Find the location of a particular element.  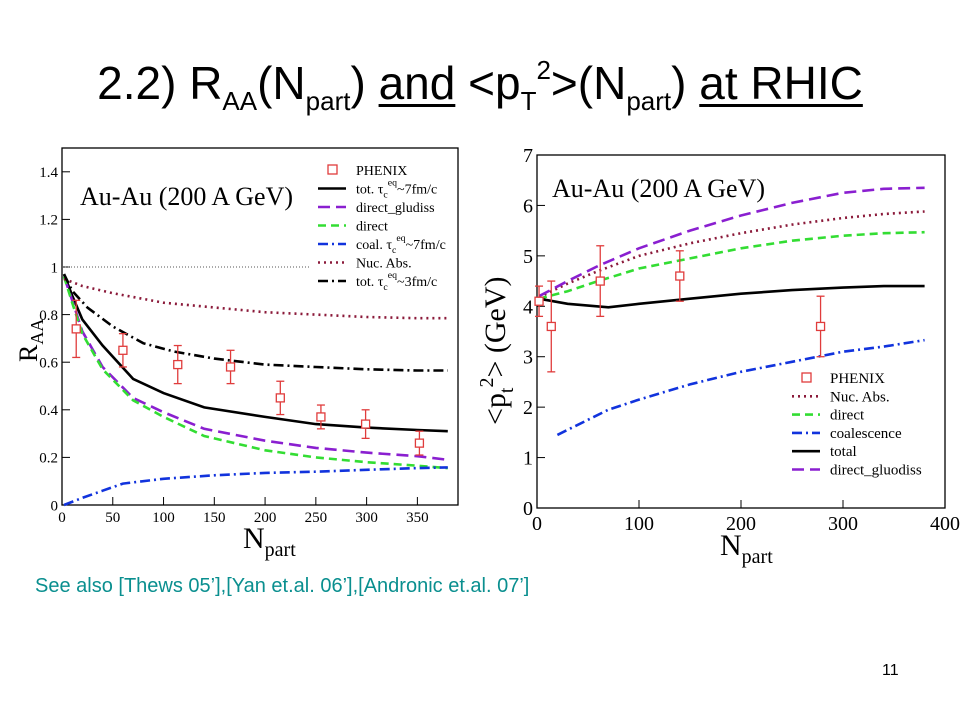

pt2-y-tick-label: 6 is located at coordinates (528, 206).